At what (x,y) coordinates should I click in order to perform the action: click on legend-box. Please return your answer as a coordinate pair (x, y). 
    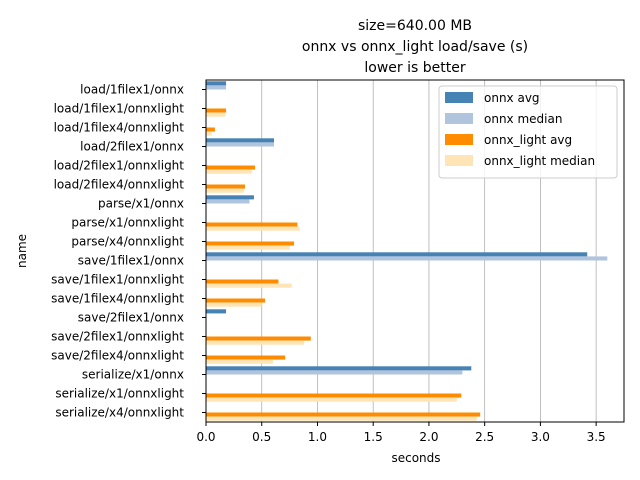
    Looking at the image, I should click on (528, 132).